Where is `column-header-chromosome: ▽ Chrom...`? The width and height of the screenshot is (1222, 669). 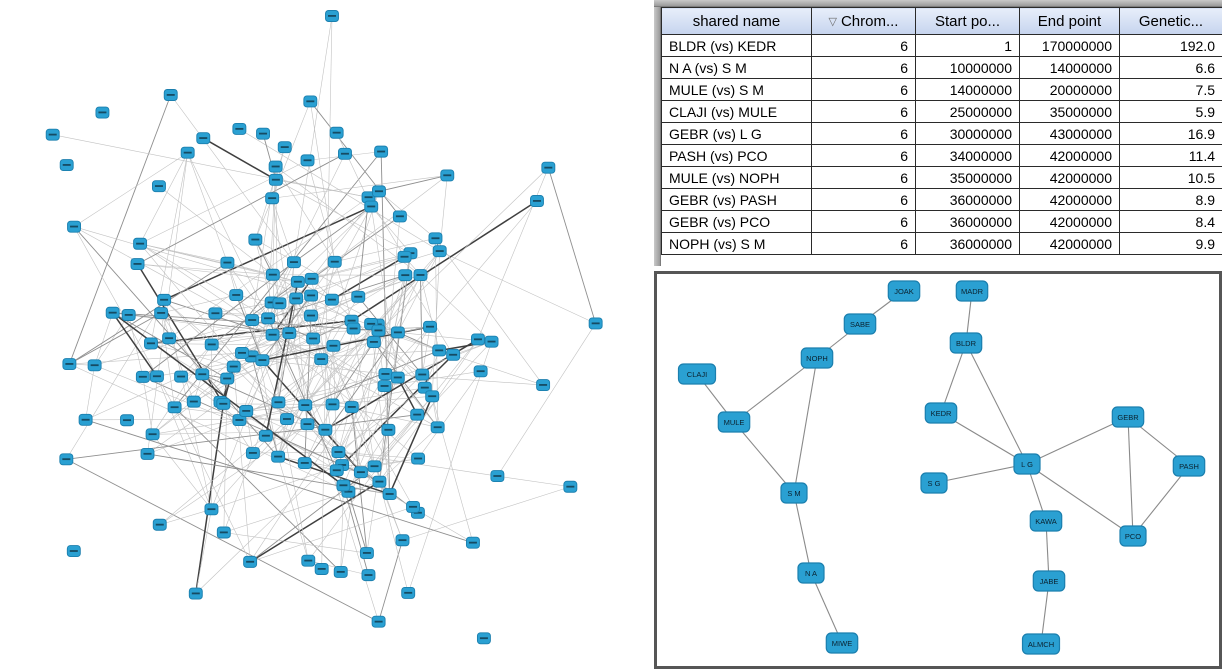
column-header-chromosome: ▽ Chrom... is located at coordinates (863, 21).